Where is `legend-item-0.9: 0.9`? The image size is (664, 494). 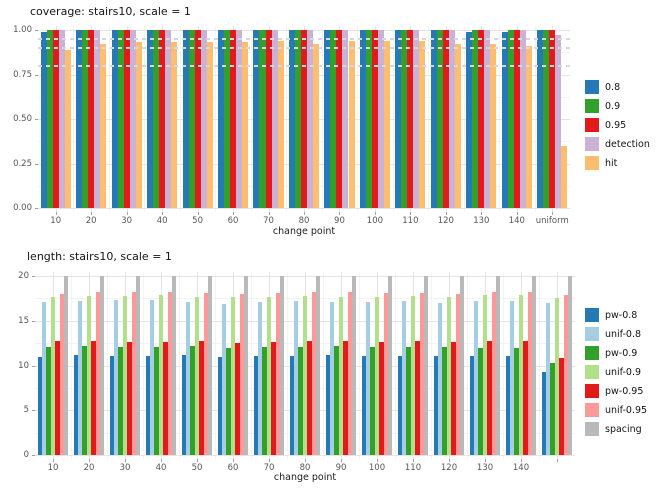 legend-item-0.9: 0.9 is located at coordinates (617, 106).